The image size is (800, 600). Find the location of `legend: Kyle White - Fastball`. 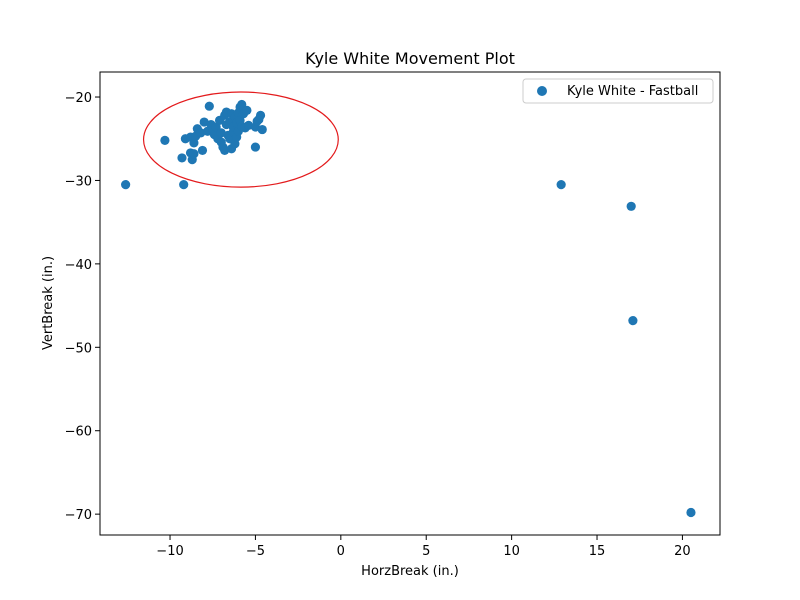

legend: Kyle White - Fastball is located at coordinates (618, 91).